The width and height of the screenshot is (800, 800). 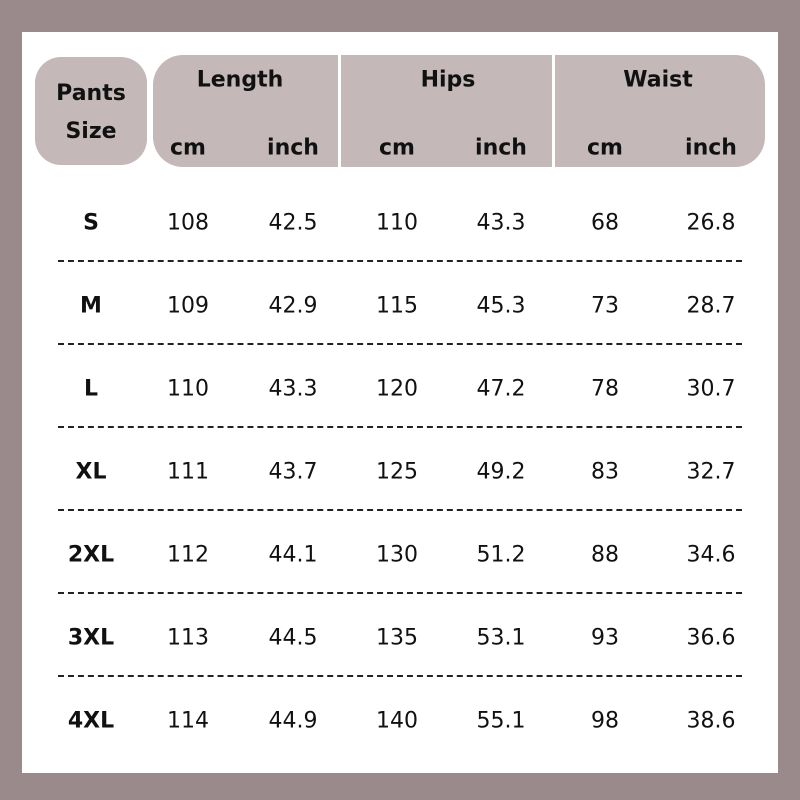 I want to click on group-header: Waist, so click(x=658, y=80).